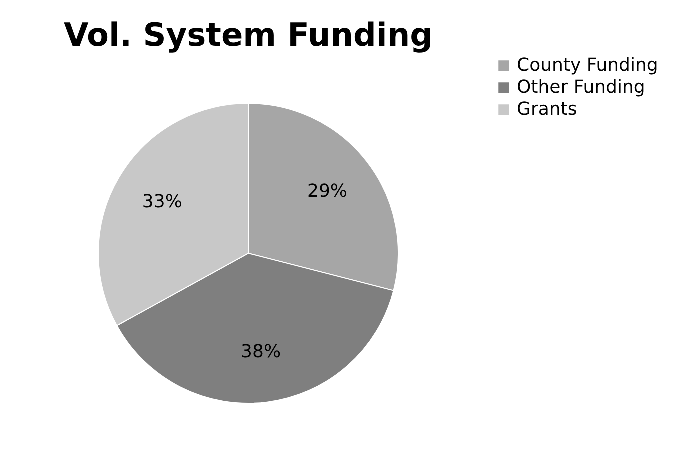  Describe the element at coordinates (249, 35) in the screenshot. I see `chart-title: Vol. System Funding` at that location.